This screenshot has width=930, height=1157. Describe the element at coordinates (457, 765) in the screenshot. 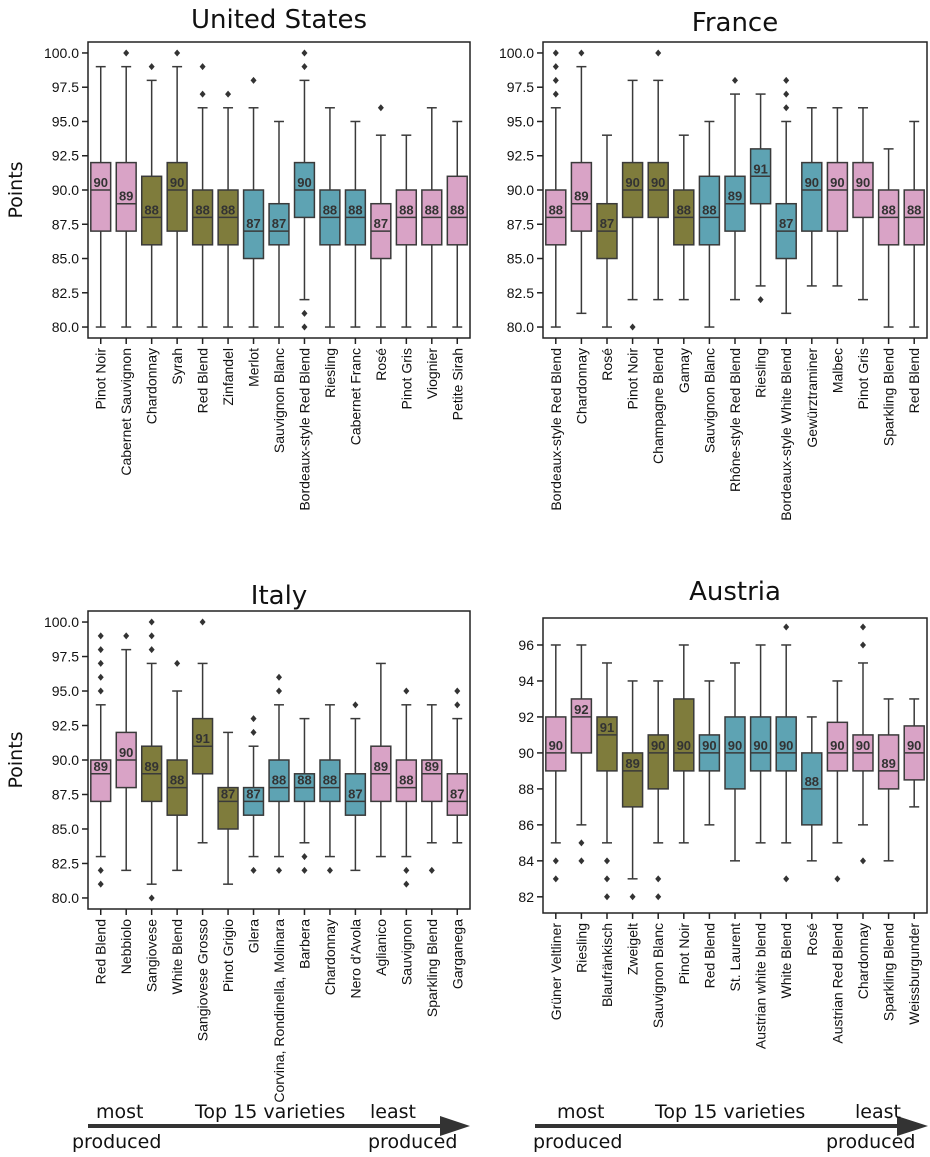

I see `box-14: 87` at that location.